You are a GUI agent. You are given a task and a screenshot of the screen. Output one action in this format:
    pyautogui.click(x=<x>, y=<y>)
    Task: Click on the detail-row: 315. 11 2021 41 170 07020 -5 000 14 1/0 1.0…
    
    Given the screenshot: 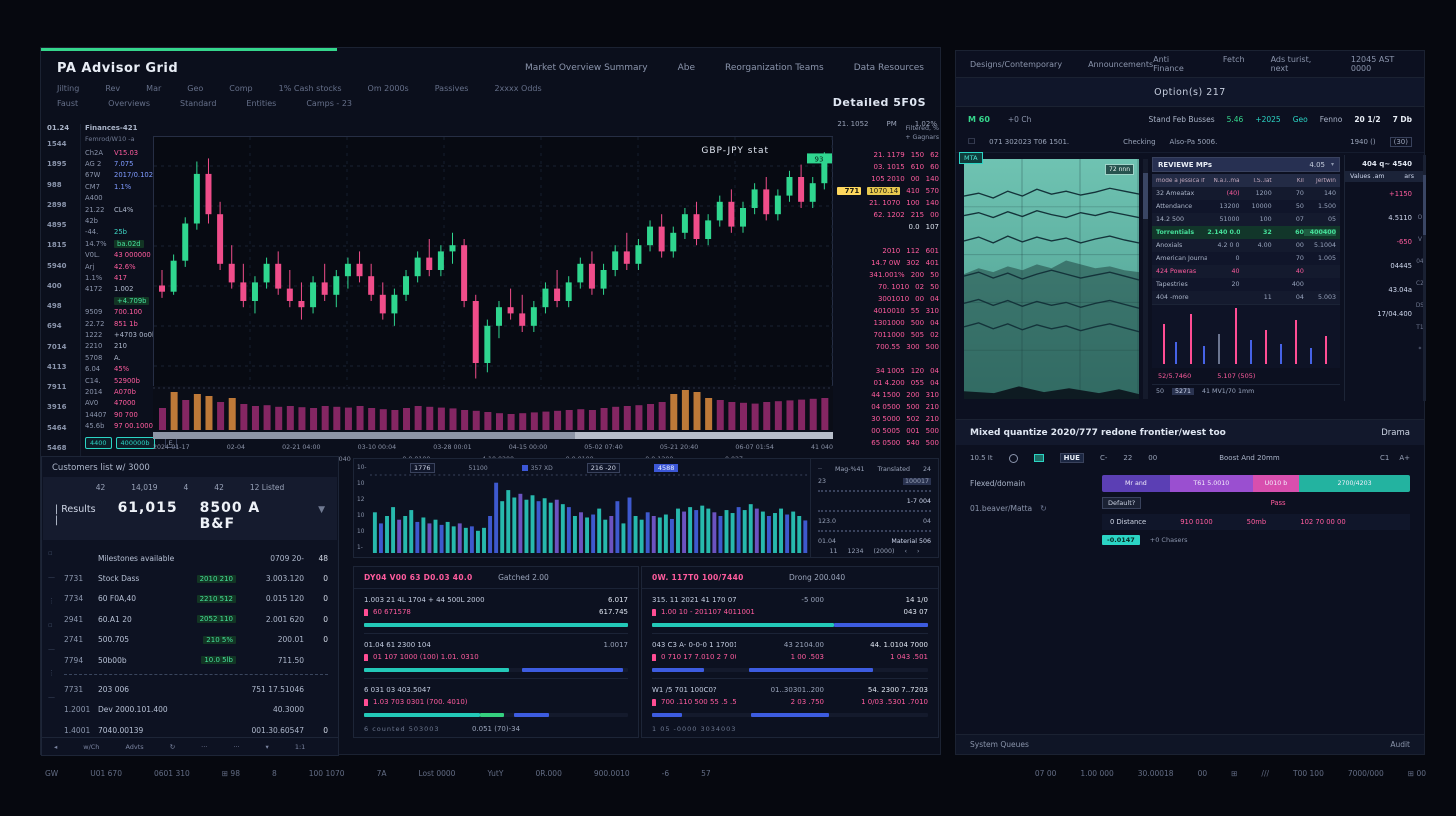 What is the action you would take?
    pyautogui.click(x=790, y=611)
    